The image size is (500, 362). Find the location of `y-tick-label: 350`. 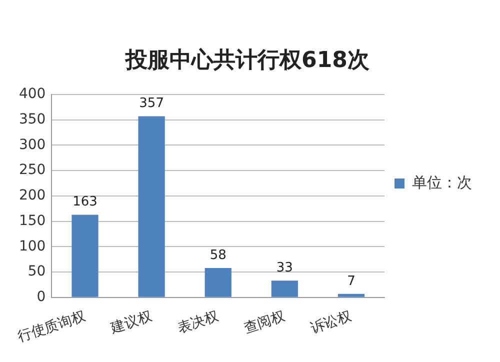

y-tick-label: 350 is located at coordinates (32, 119).